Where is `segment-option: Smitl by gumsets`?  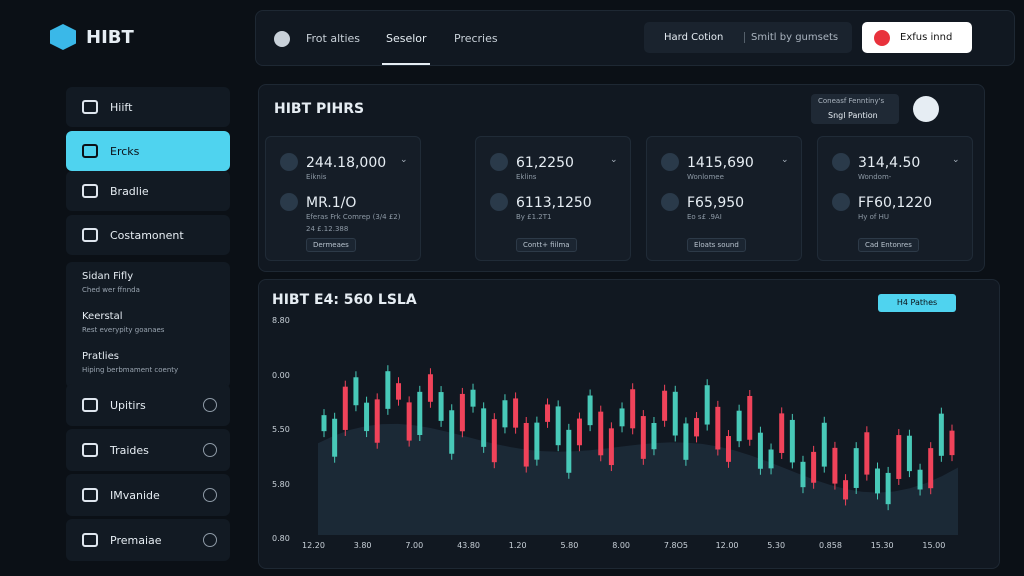 segment-option: Smitl by gumsets is located at coordinates (791, 37).